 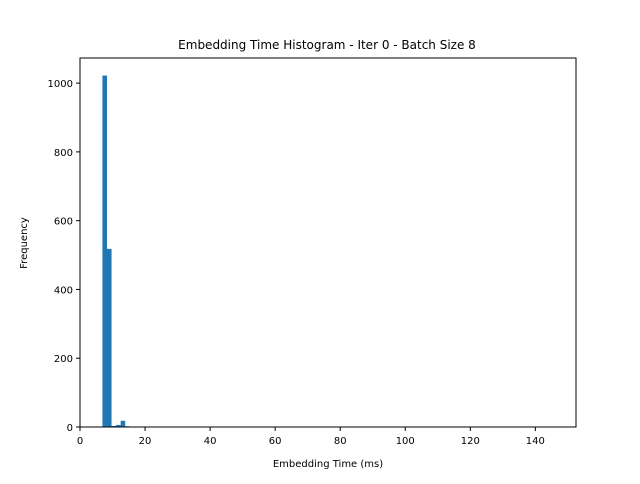 What do you see at coordinates (328, 464) in the screenshot?
I see `x-axis-label: Embedding Time (ms)` at bounding box center [328, 464].